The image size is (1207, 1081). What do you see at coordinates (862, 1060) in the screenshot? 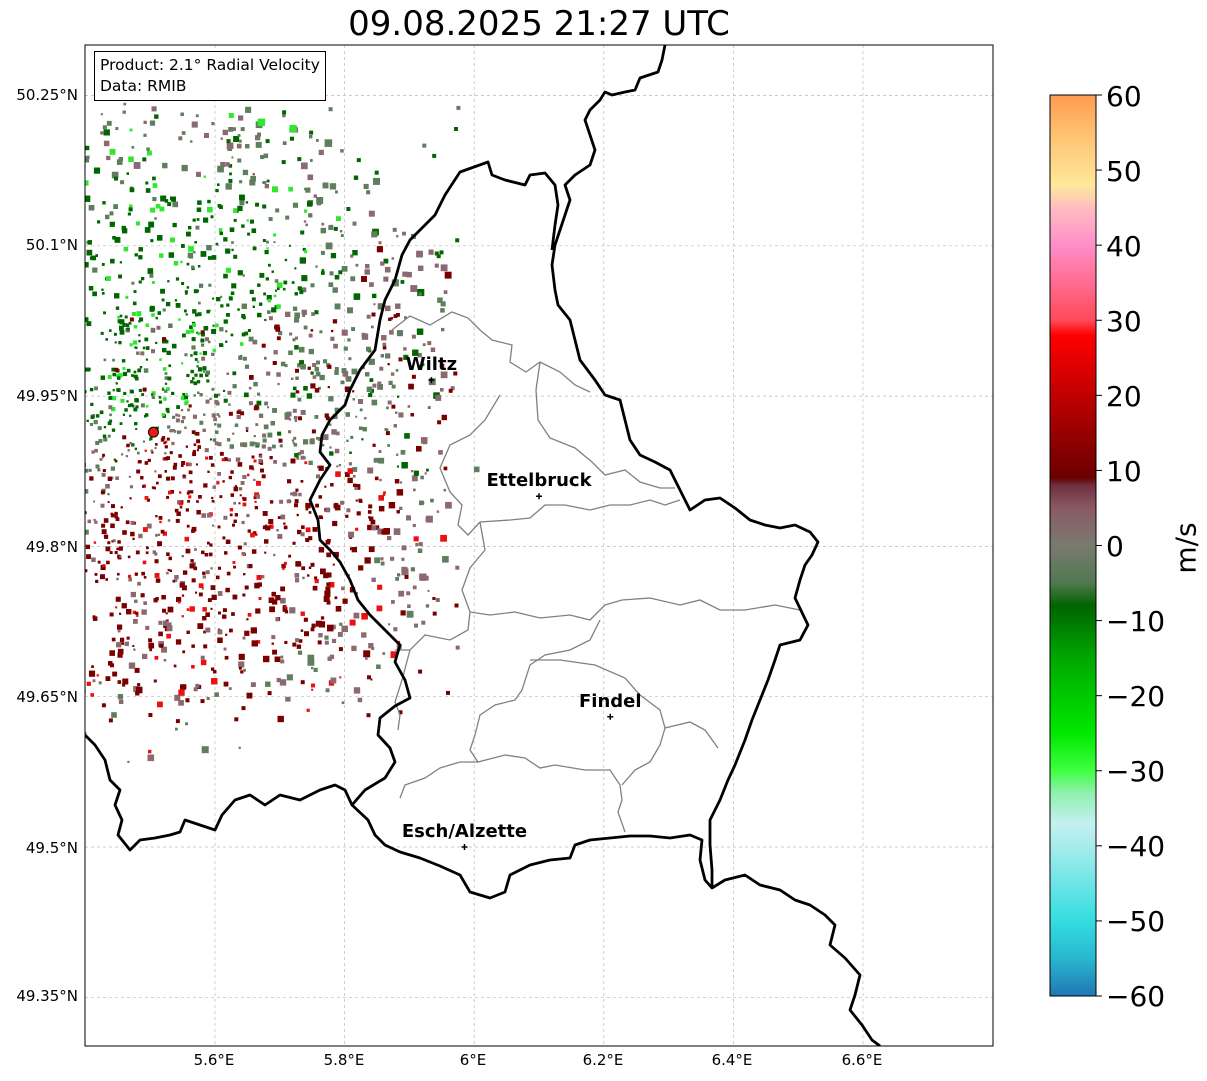
I see `lon-tick-label: 6.6°E` at bounding box center [862, 1060].